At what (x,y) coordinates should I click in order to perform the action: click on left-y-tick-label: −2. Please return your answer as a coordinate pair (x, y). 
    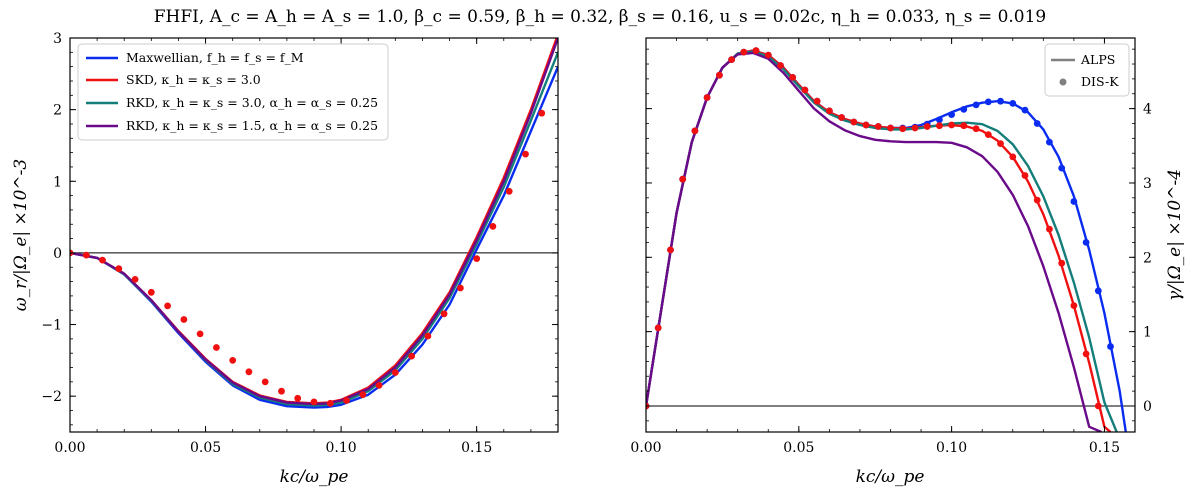
    Looking at the image, I should click on (51, 397).